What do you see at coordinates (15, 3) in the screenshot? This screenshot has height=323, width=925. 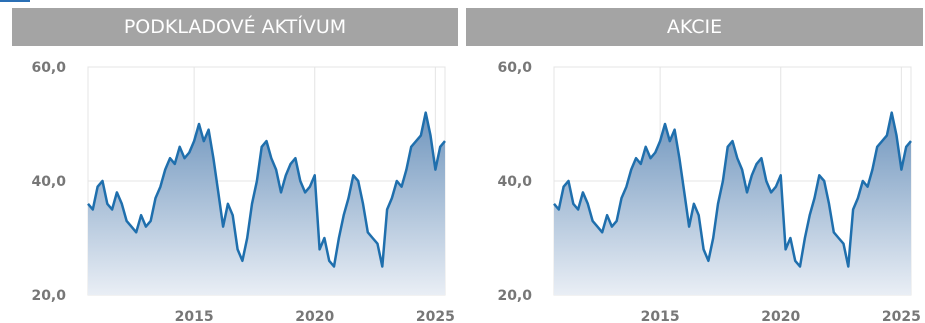 I see `top-accent-line` at bounding box center [15, 3].